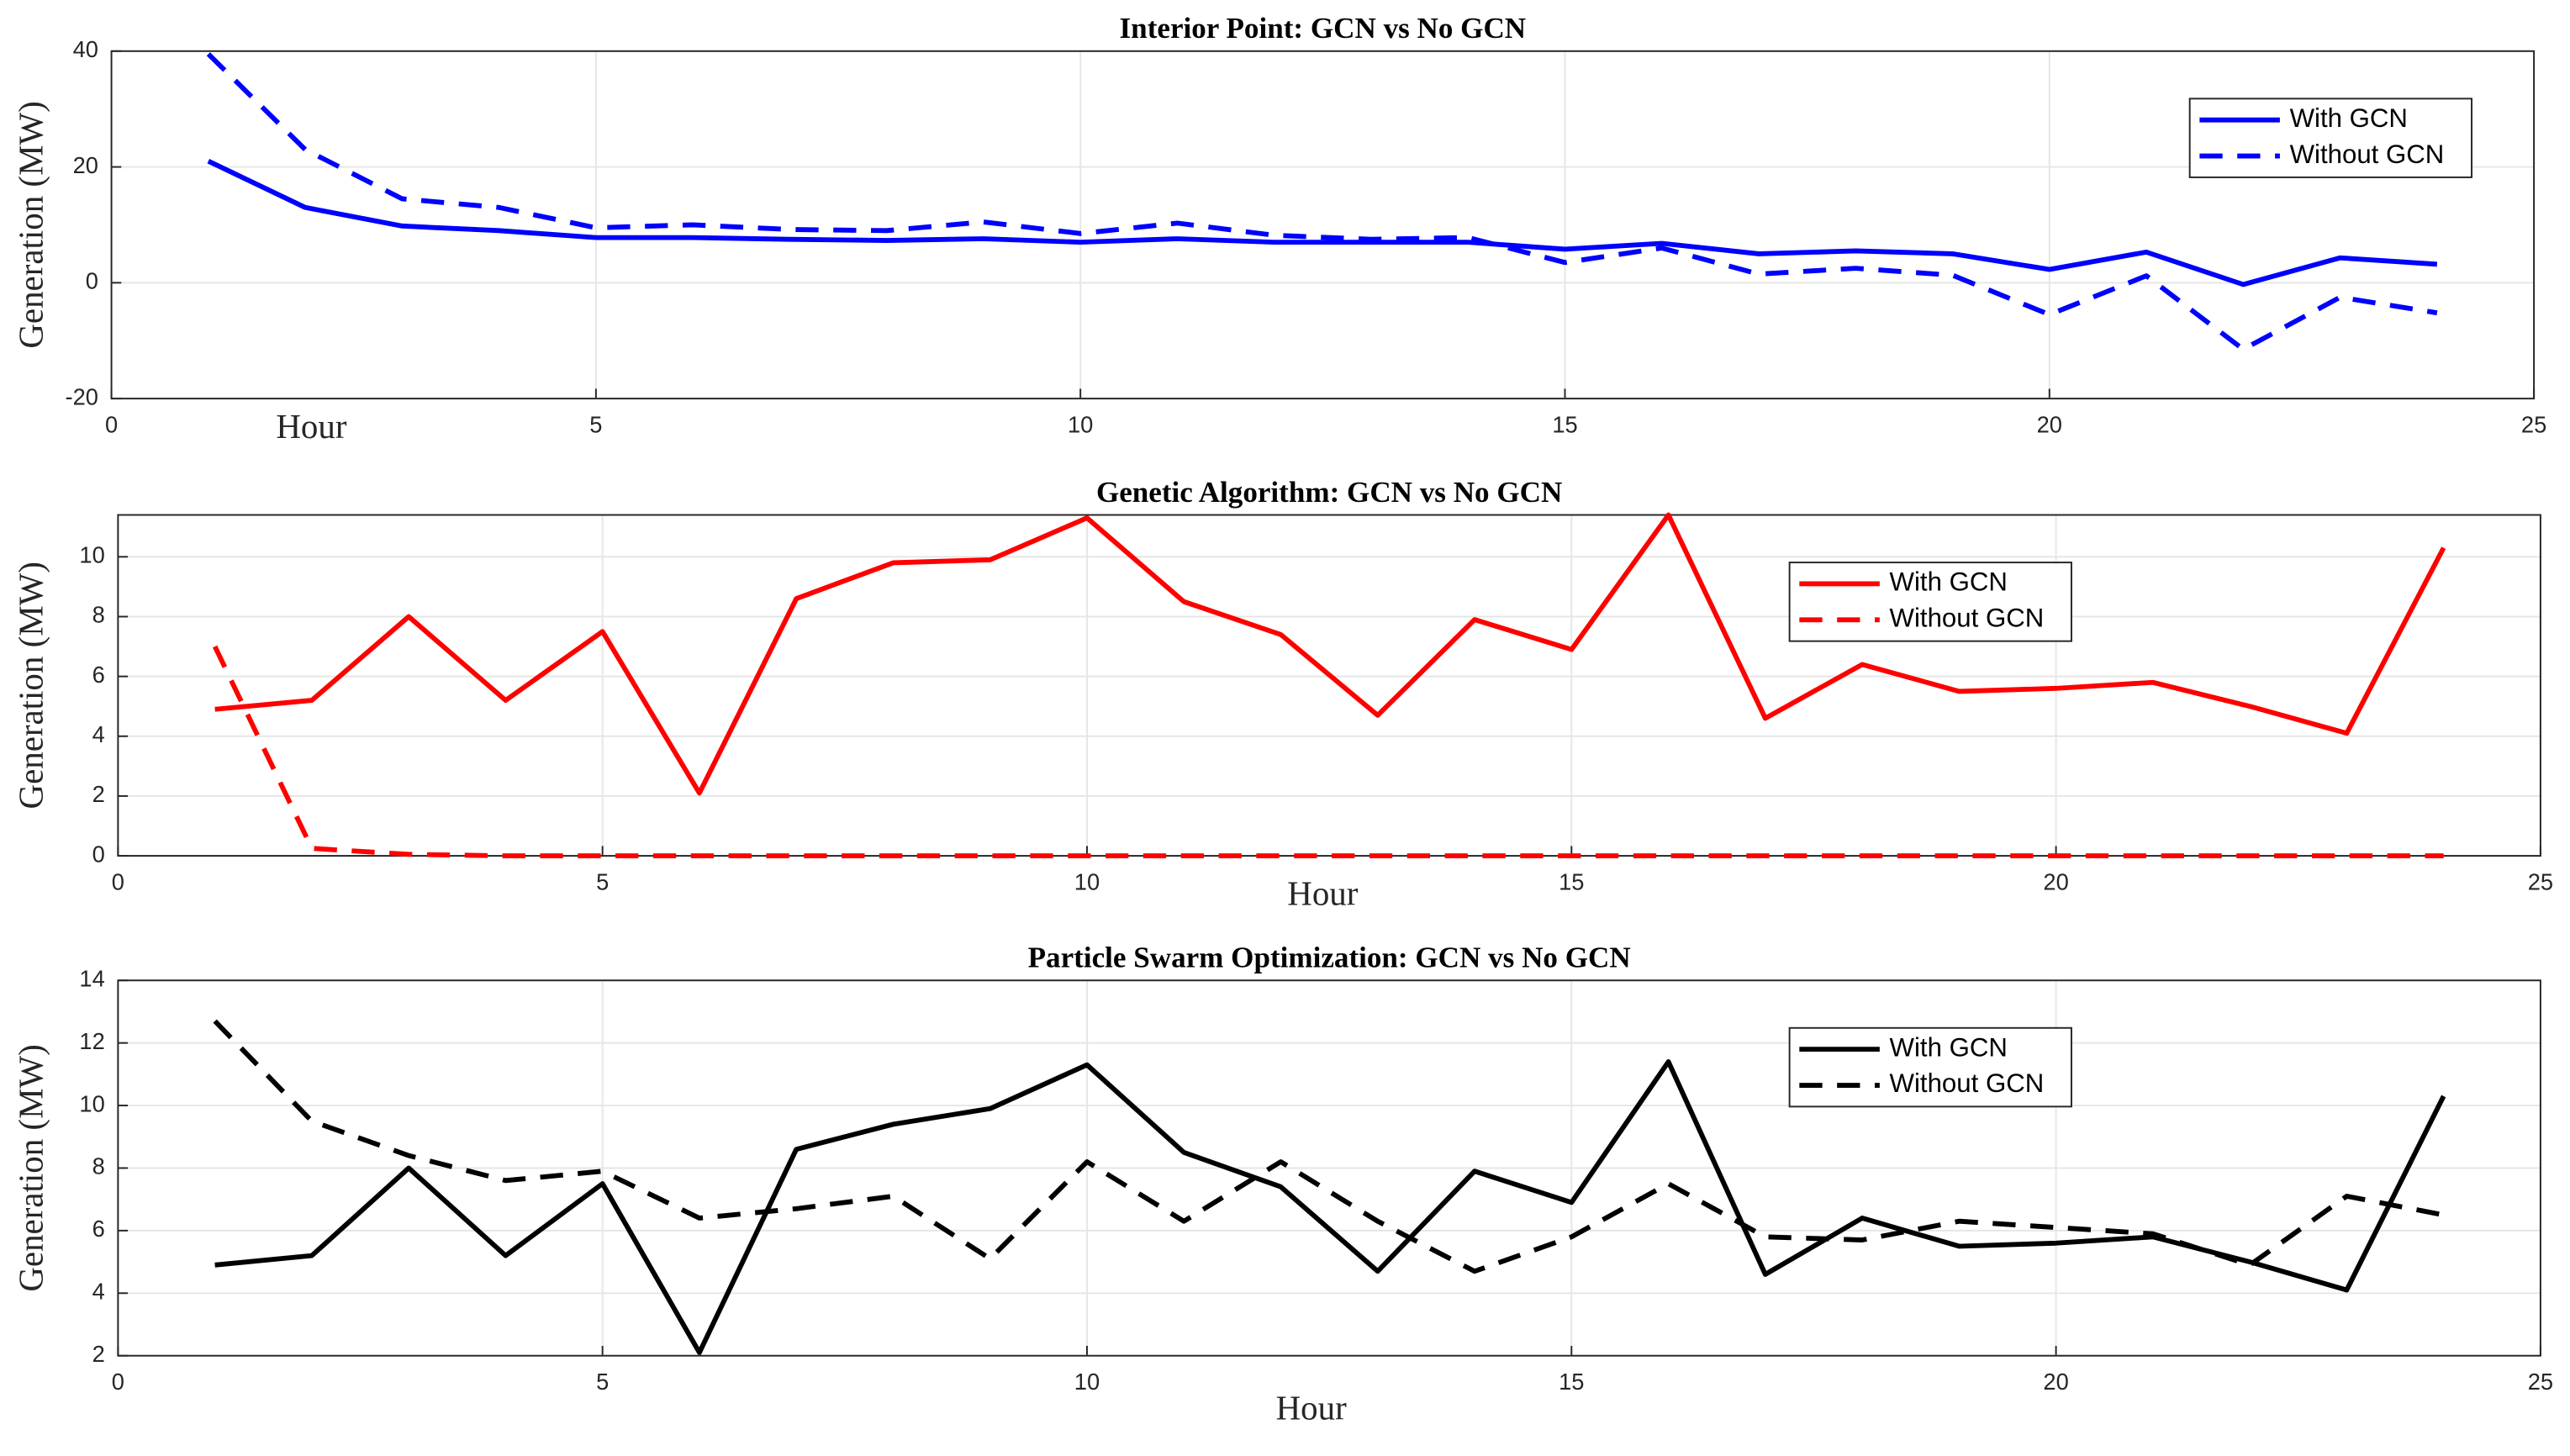 This screenshot has width=2570, height=1456. Describe the element at coordinates (82, 396) in the screenshot. I see `y-tick-label: -20` at that location.